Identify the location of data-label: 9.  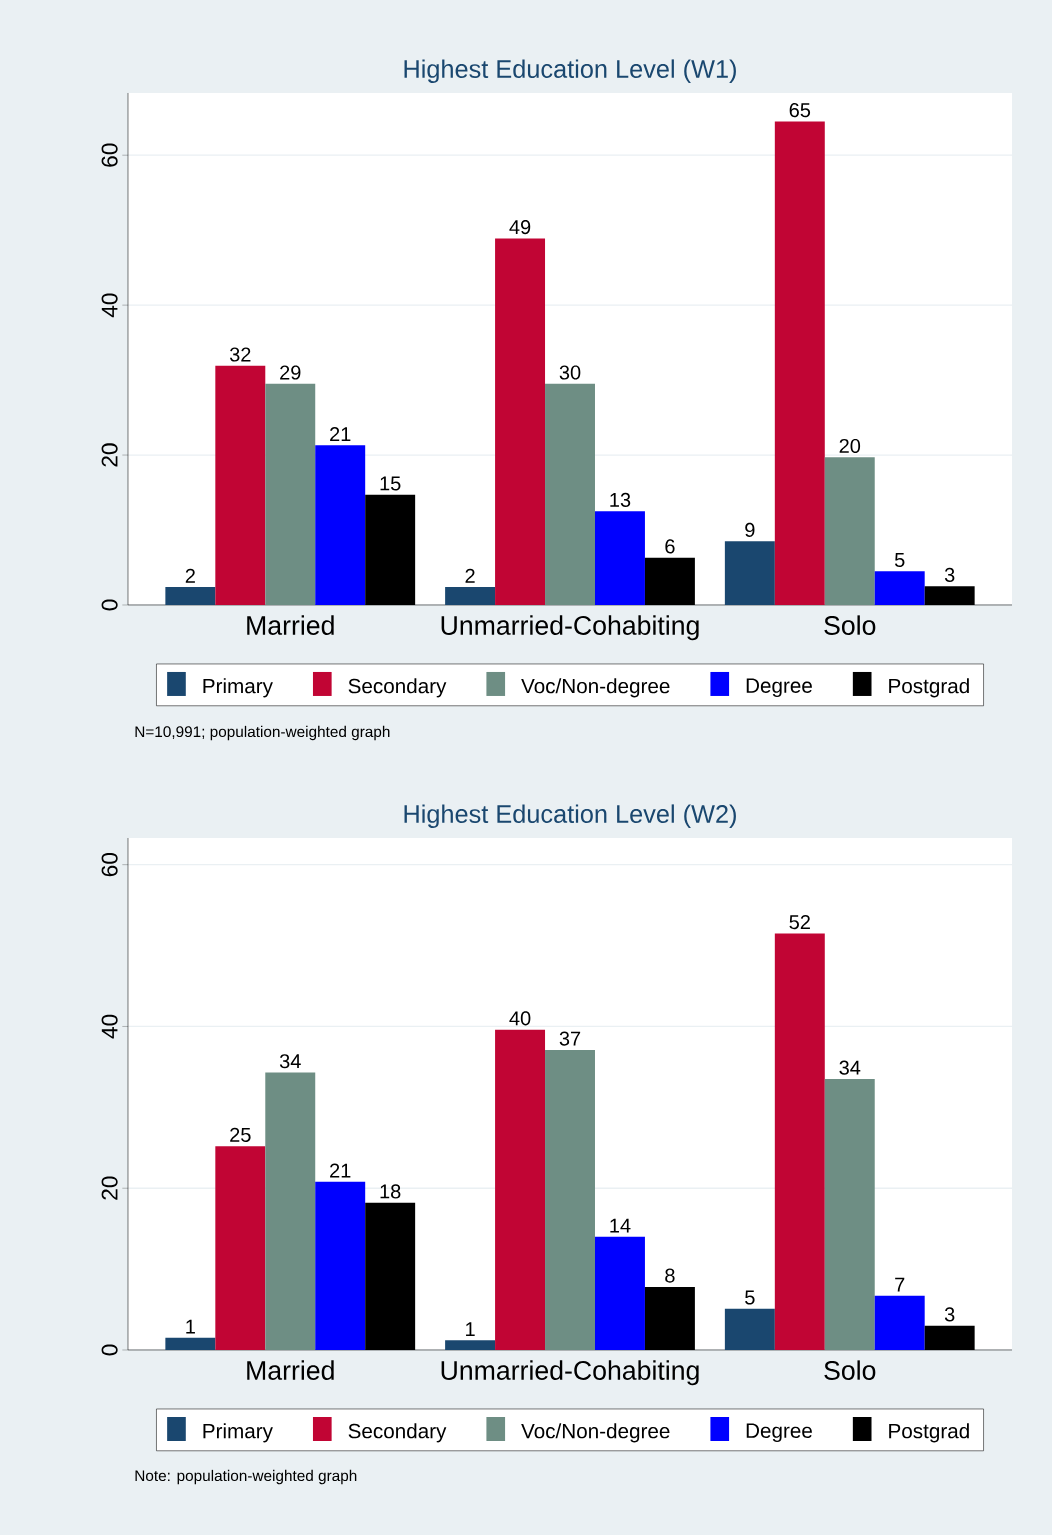
(750, 529).